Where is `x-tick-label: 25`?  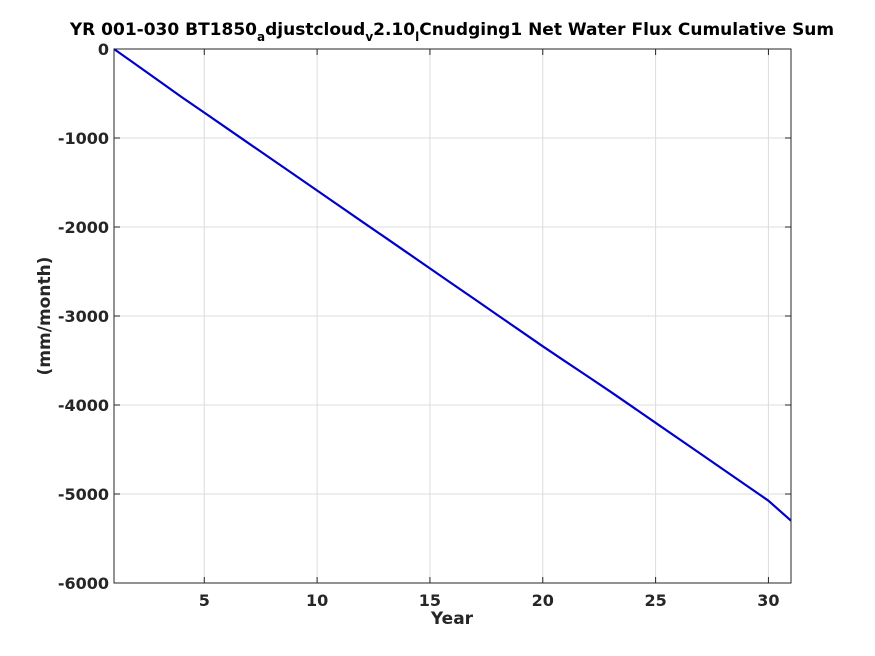 x-tick-label: 25 is located at coordinates (655, 600).